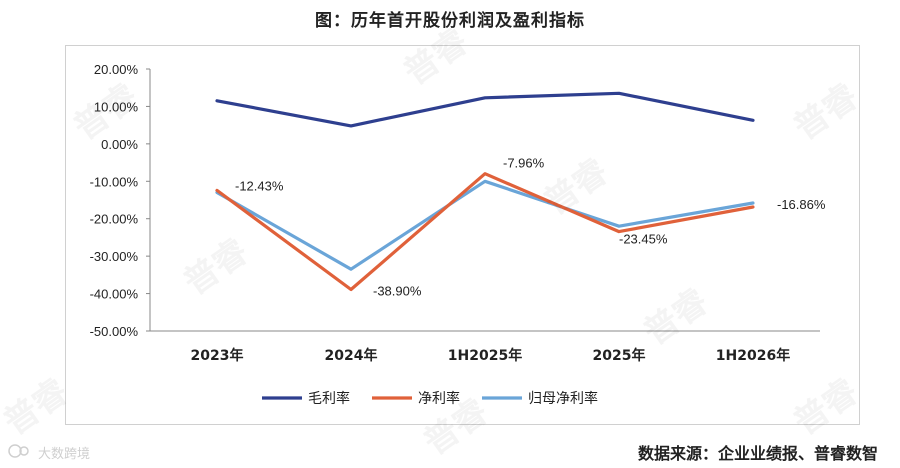 Image resolution: width=900 pixels, height=468 pixels. I want to click on x-tick-label: 2023年, so click(217, 355).